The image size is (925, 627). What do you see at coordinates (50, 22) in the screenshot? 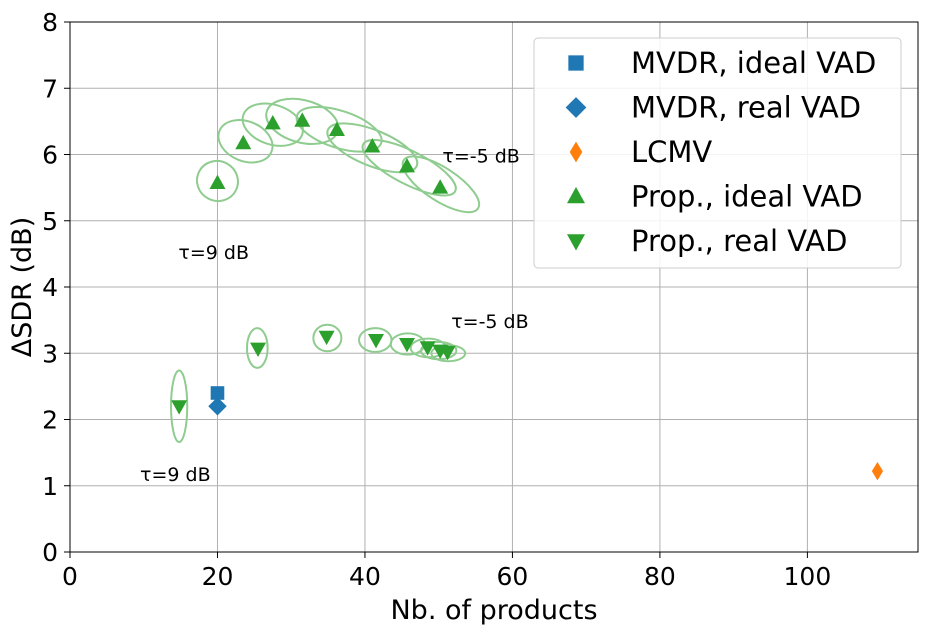
I see `y-tick-label: 8` at bounding box center [50, 22].